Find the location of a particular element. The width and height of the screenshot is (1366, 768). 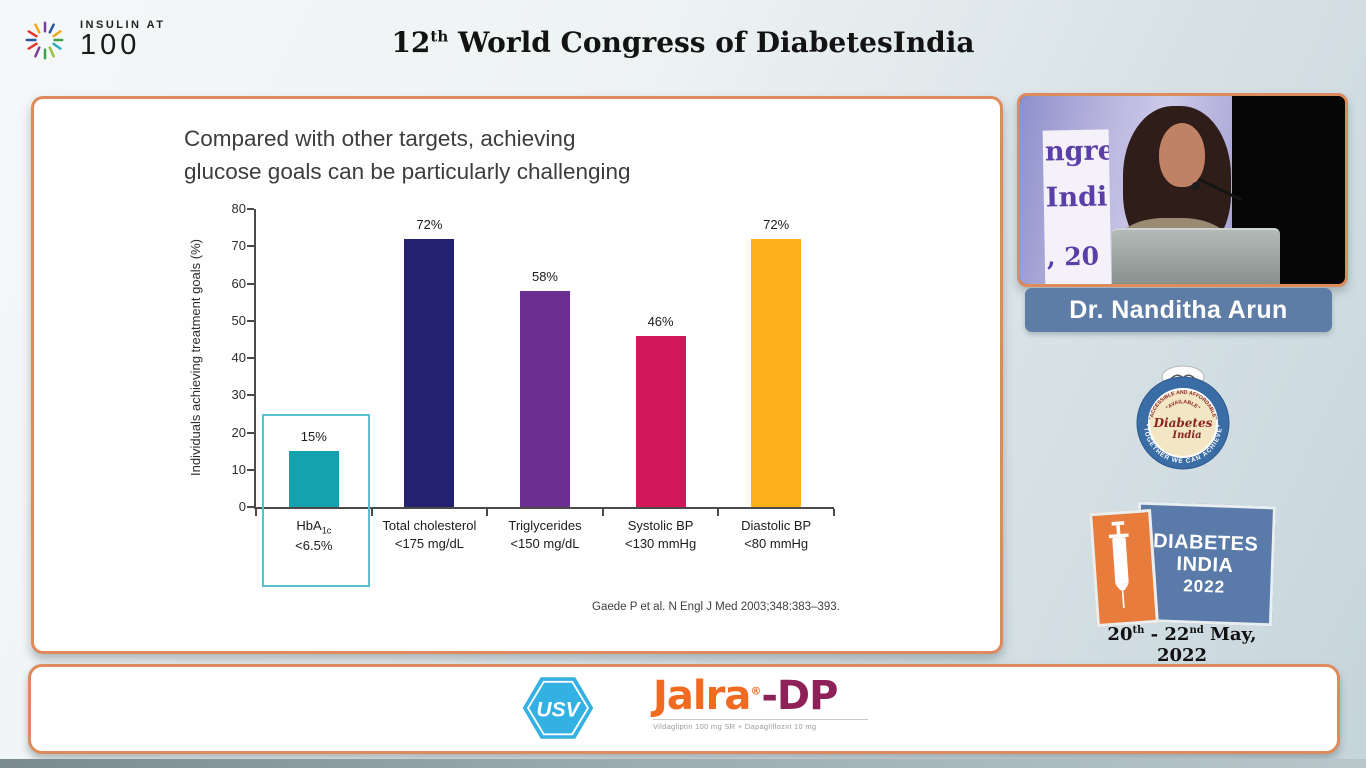

backdrop-banner: ngre Indi , 20 is located at coordinates (1077, 206).